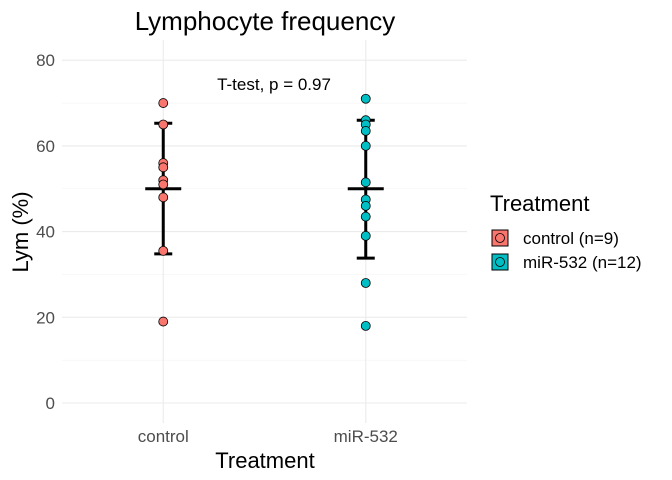 Image resolution: width=672 pixels, height=480 pixels. I want to click on y-tick-label: 40, so click(45, 232).